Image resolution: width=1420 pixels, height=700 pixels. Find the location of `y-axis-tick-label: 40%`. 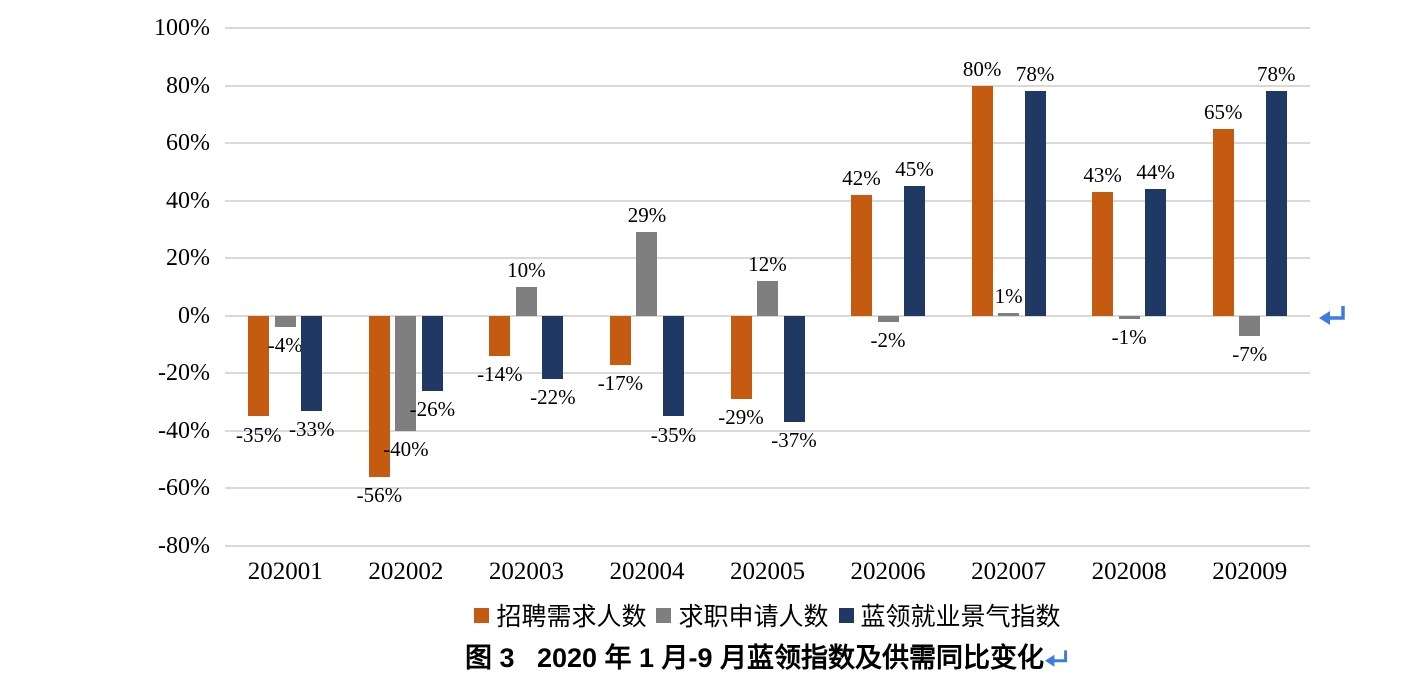

y-axis-tick-label: 40% is located at coordinates (188, 200).